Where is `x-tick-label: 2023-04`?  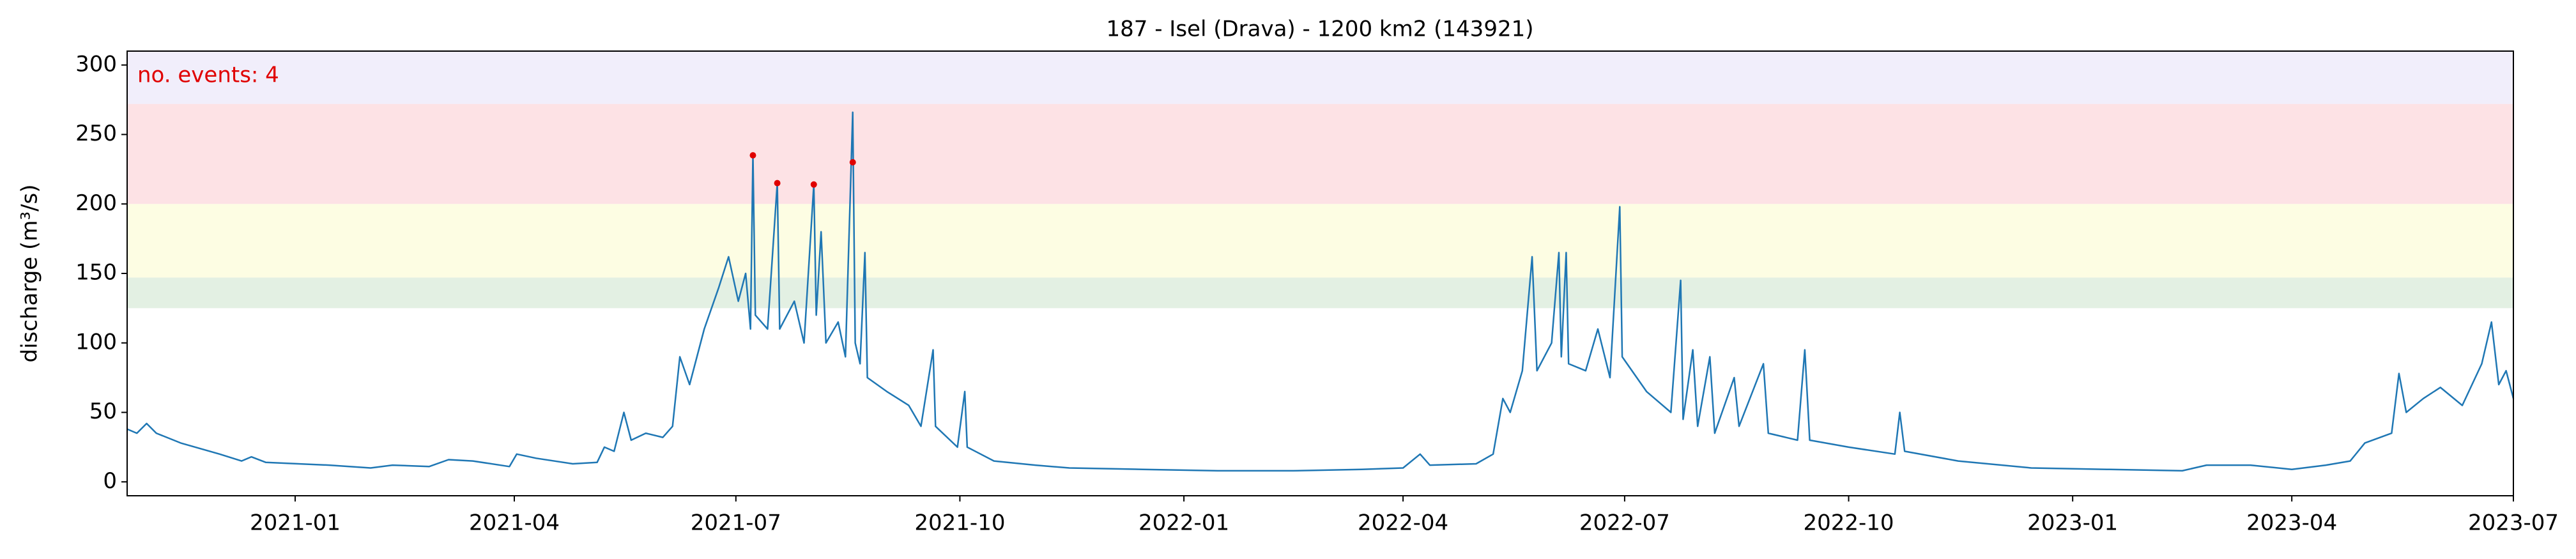
x-tick-label: 2023-04 is located at coordinates (2291, 523).